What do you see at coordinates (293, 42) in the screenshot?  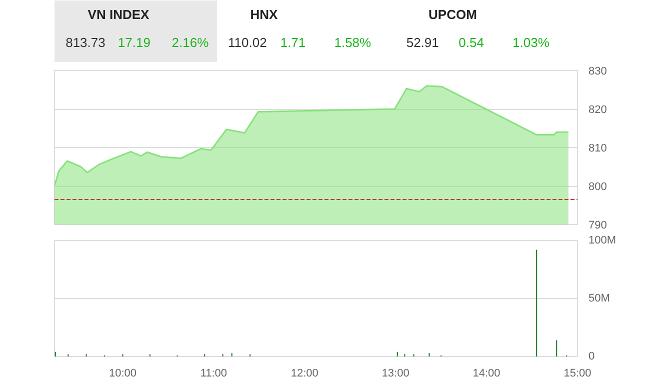 I see `text: 1.71` at bounding box center [293, 42].